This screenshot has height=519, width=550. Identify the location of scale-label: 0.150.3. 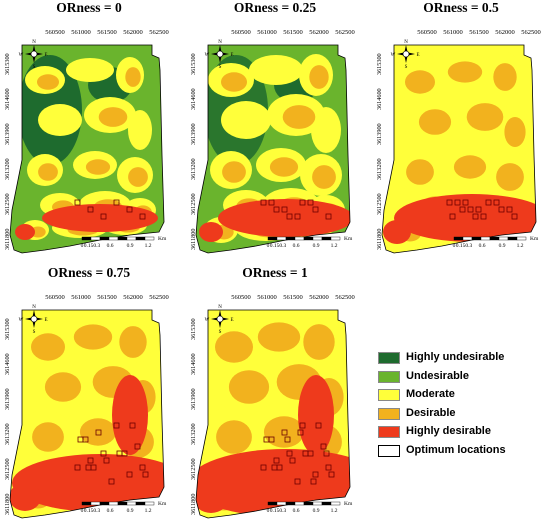
(464, 246).